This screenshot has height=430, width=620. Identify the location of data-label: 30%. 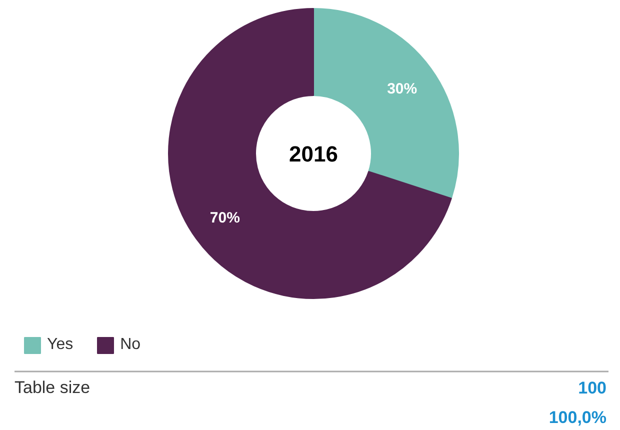
(402, 89).